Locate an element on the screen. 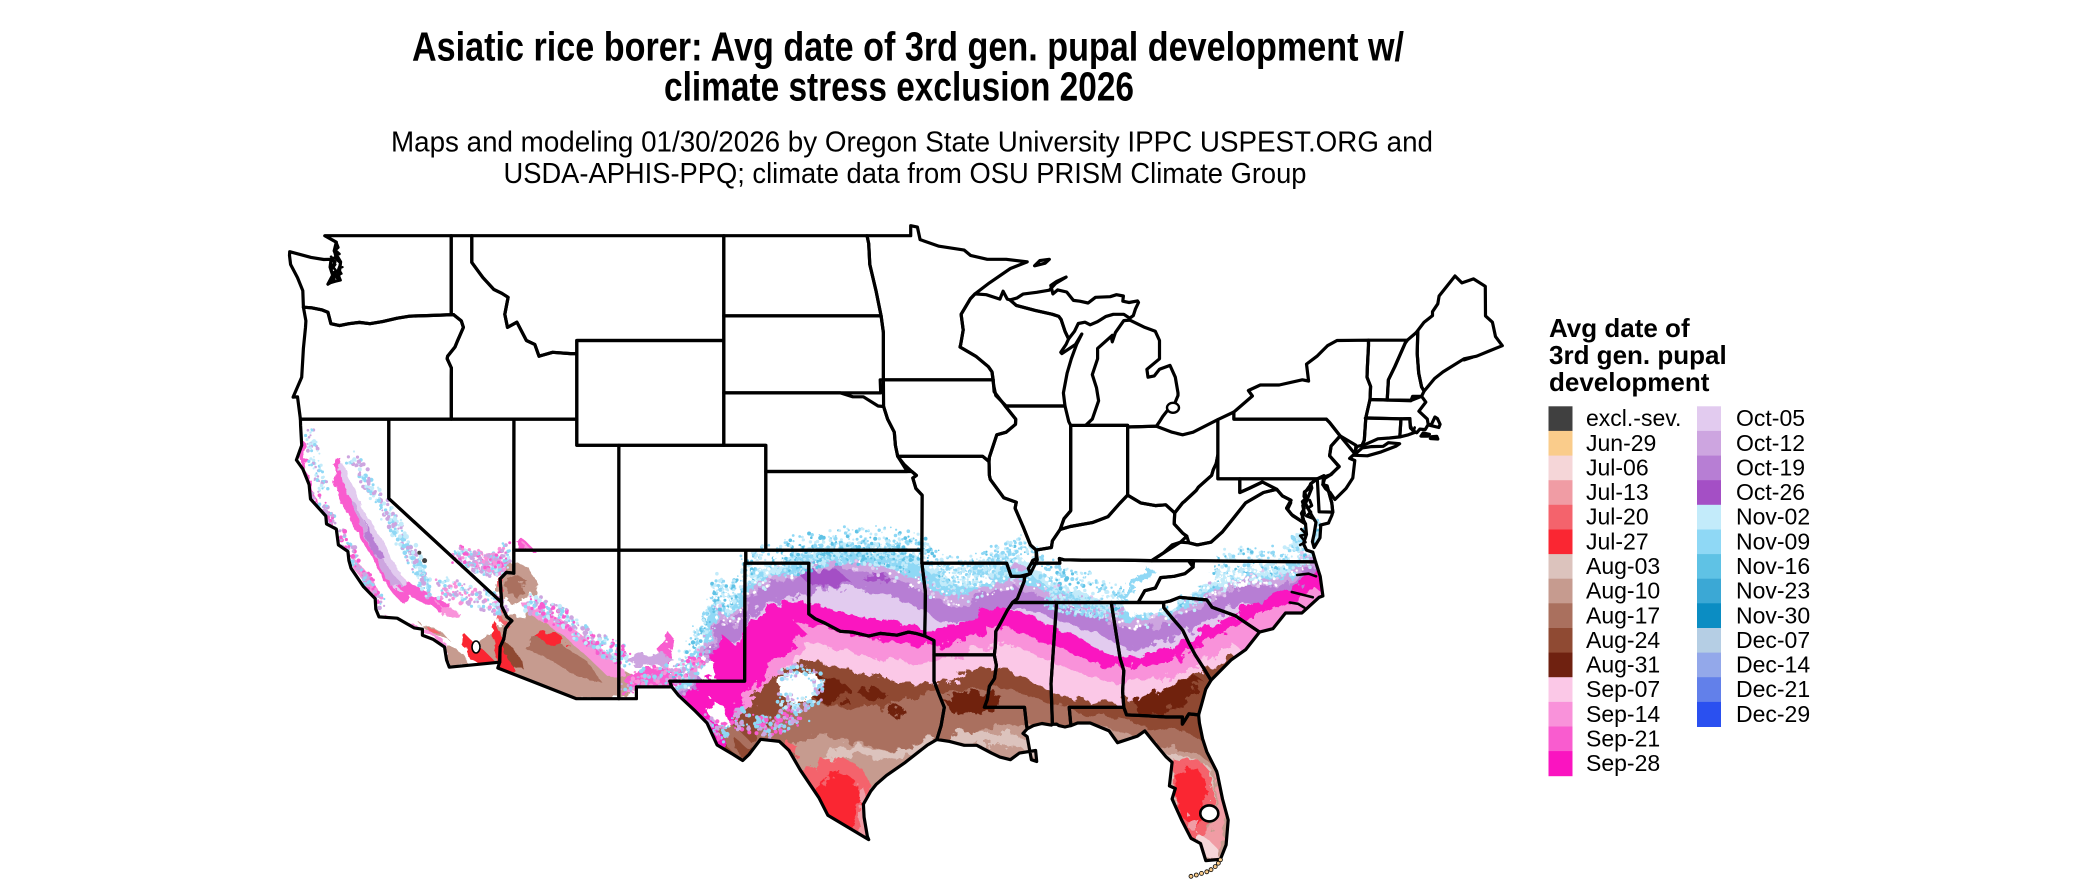 The width and height of the screenshot is (2100, 892). svg-text: Sep-14 is located at coordinates (1623, 714).